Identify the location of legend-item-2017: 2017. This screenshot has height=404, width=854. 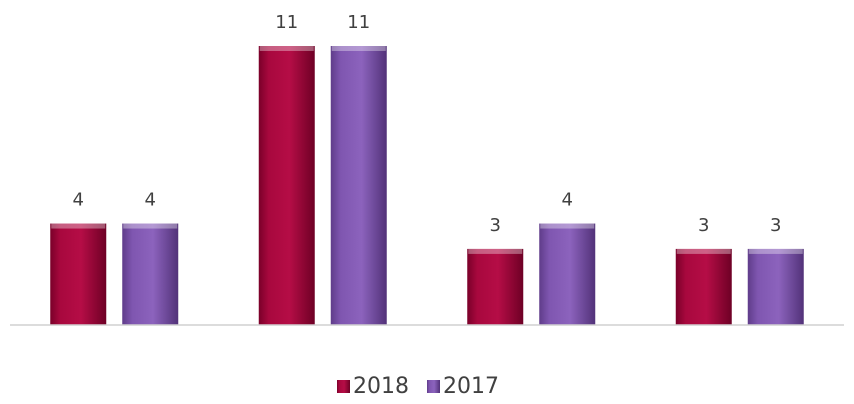
(463, 386).